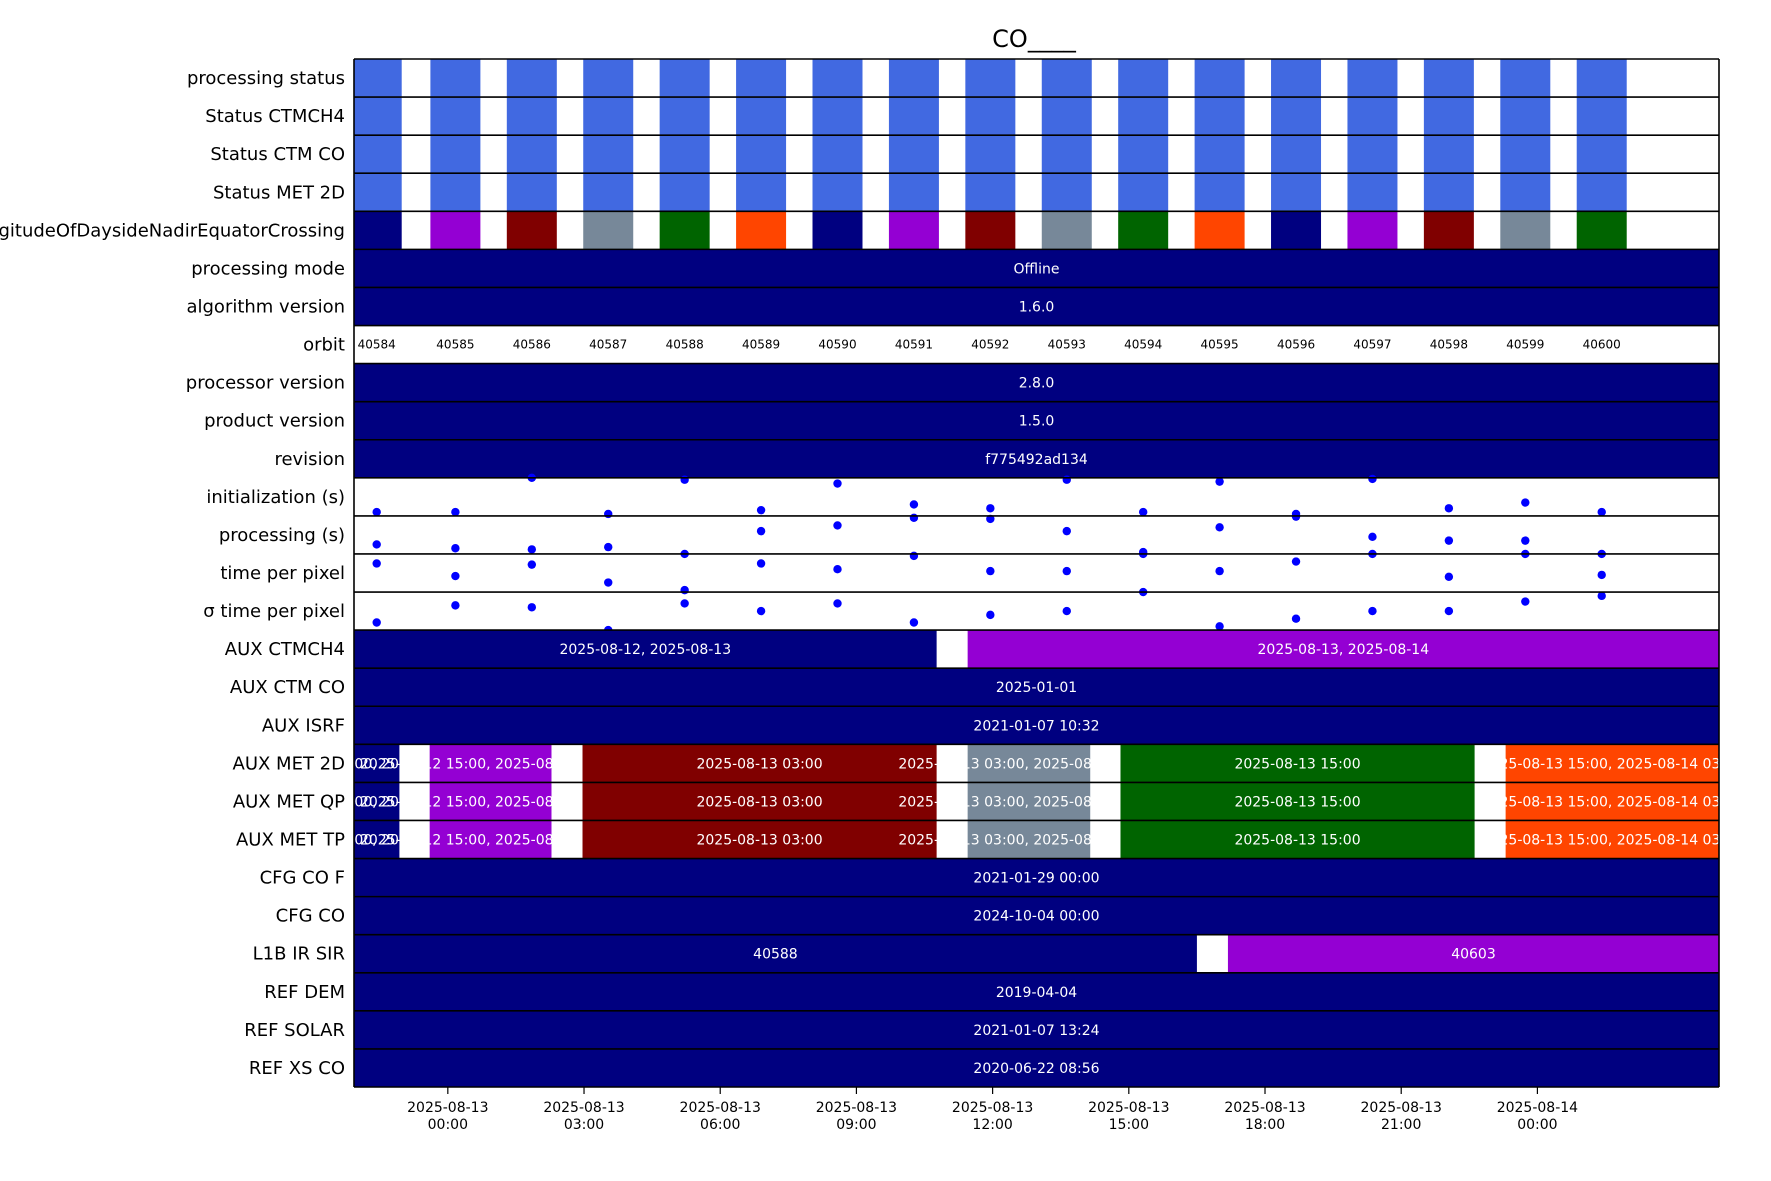  What do you see at coordinates (282, 573) in the screenshot?
I see `row-label: time per pixel` at bounding box center [282, 573].